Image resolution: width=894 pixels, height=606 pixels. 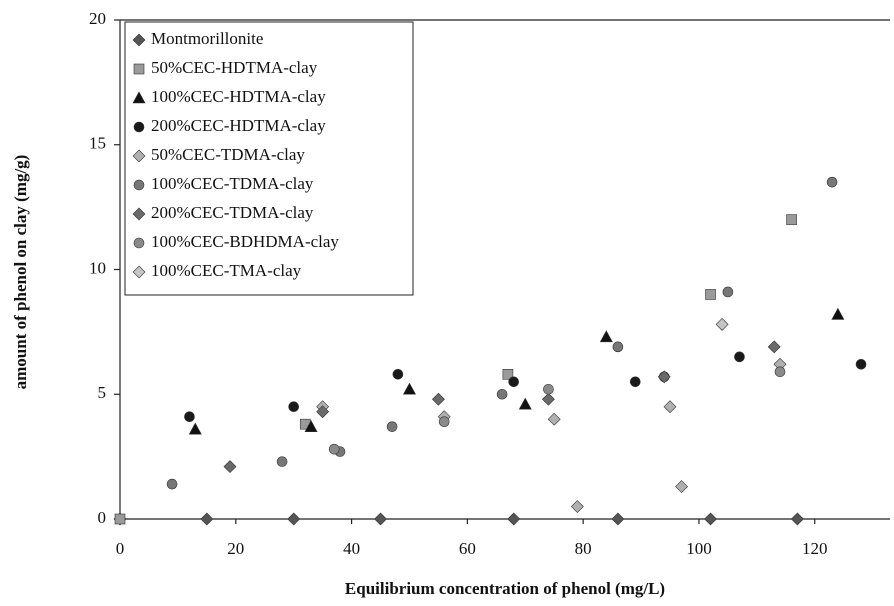 I want to click on y-tick-label: 0, so click(x=102, y=517).